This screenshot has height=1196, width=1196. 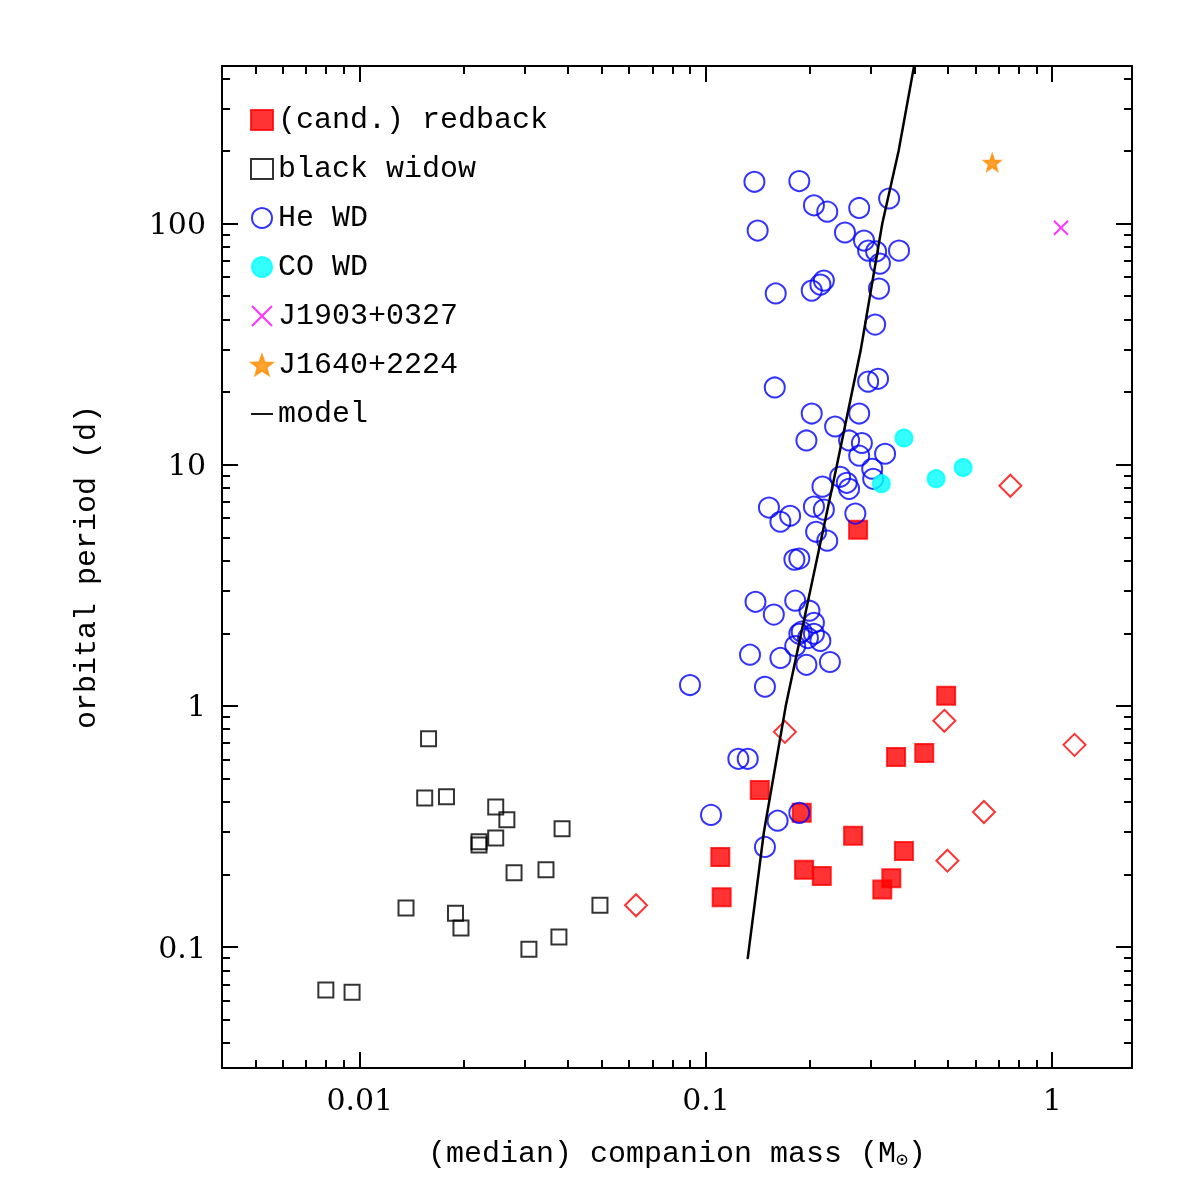 I want to click on y-tick-label: 1, so click(x=196, y=706).